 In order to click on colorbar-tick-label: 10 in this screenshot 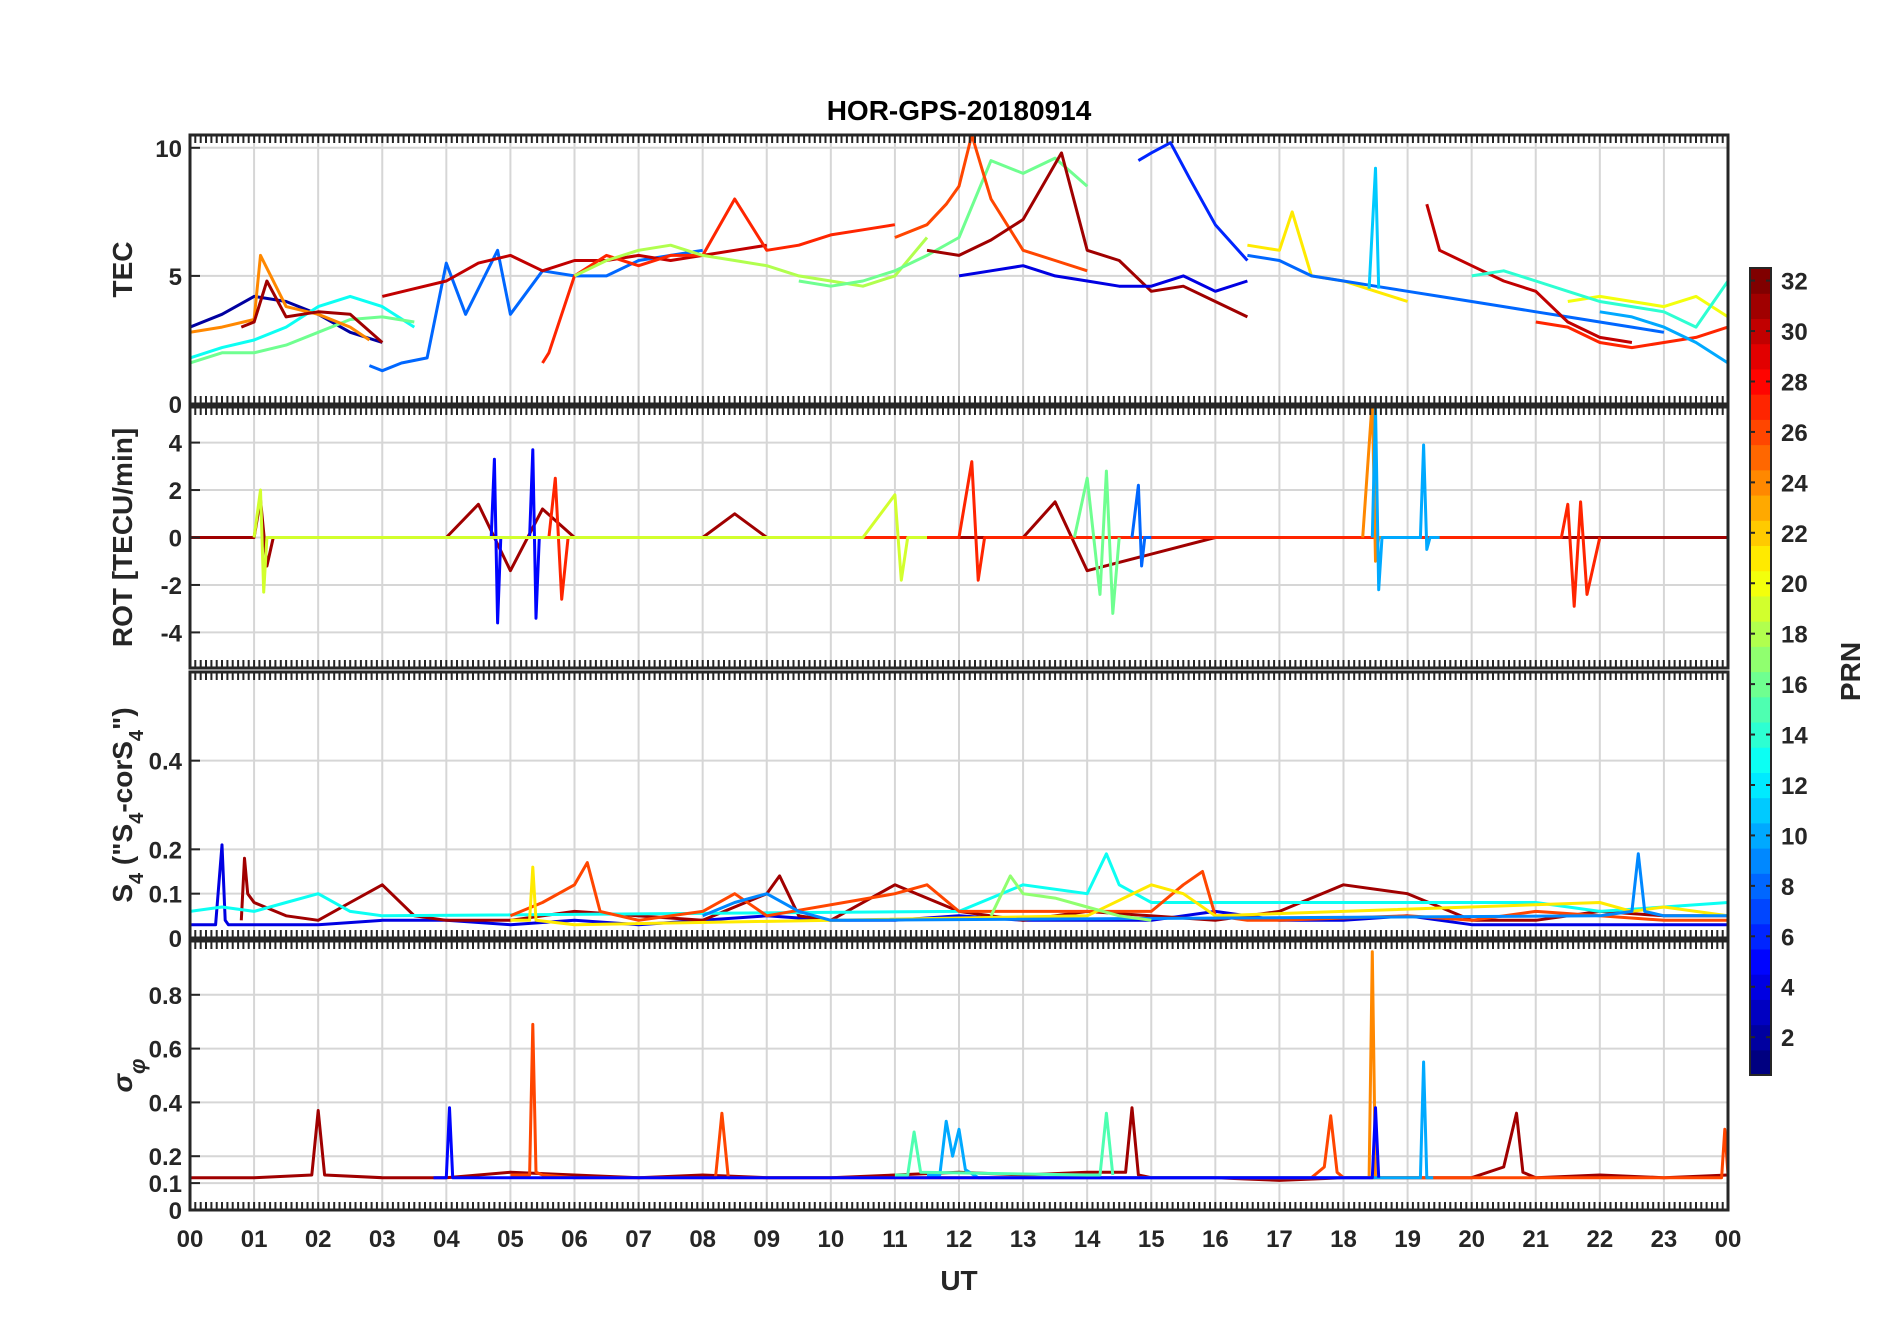, I will do `click(1794, 836)`.